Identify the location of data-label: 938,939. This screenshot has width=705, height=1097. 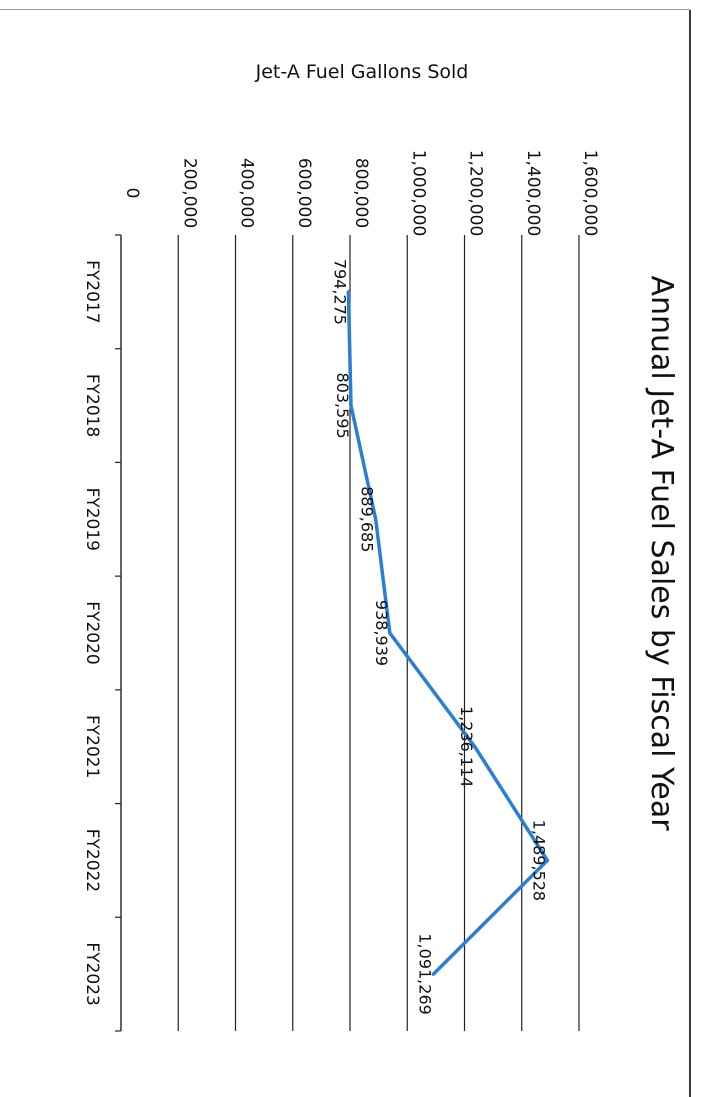
(381, 633).